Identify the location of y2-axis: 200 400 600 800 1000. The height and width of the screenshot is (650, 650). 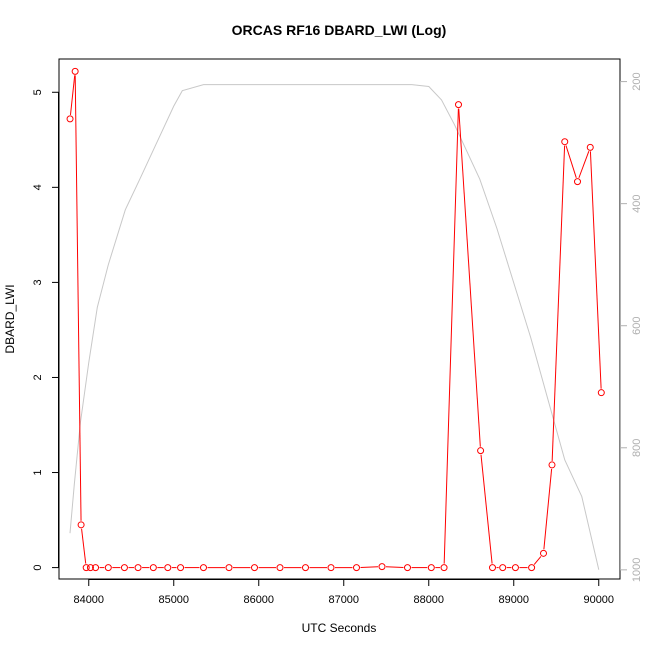
(631, 327).